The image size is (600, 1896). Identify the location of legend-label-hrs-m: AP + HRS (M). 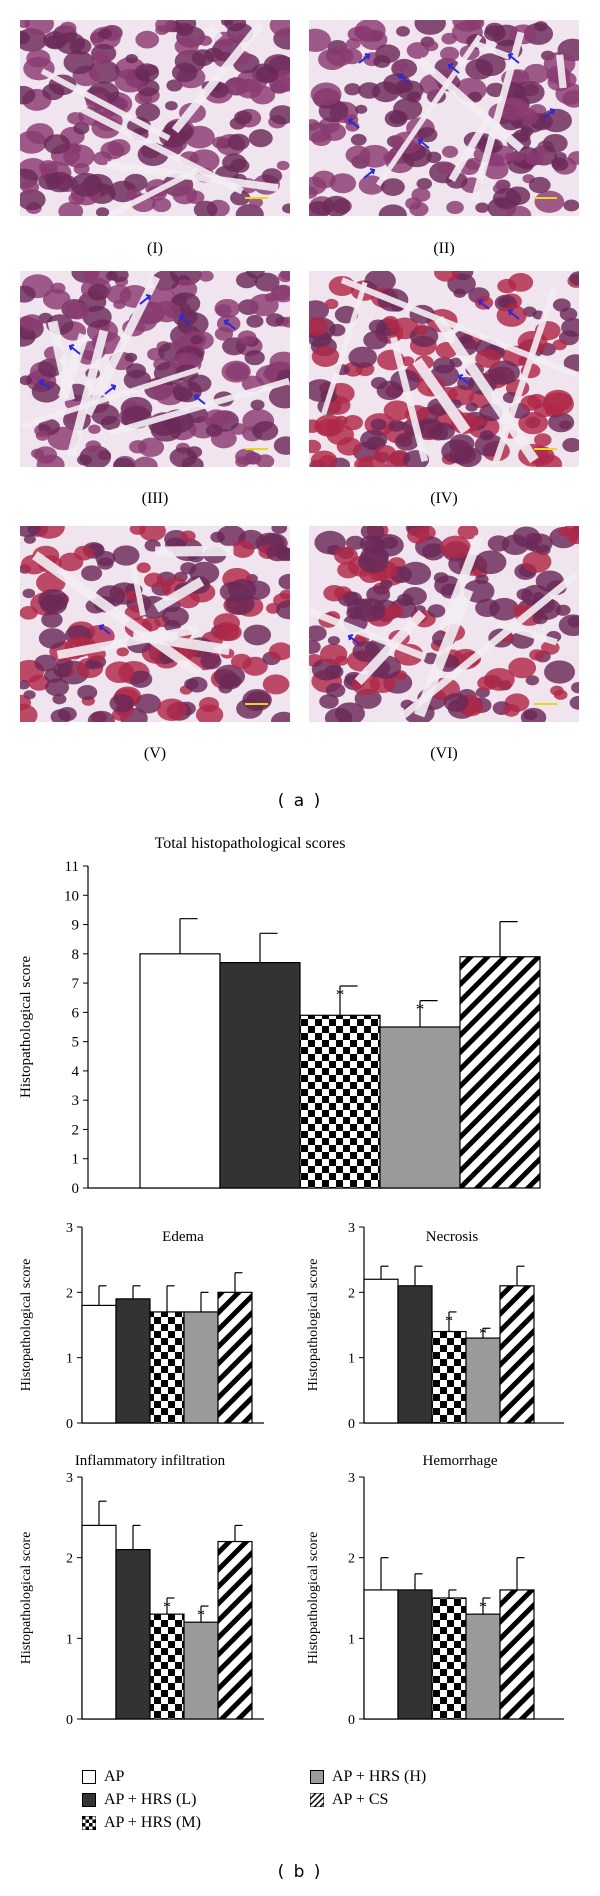
(152, 1822).